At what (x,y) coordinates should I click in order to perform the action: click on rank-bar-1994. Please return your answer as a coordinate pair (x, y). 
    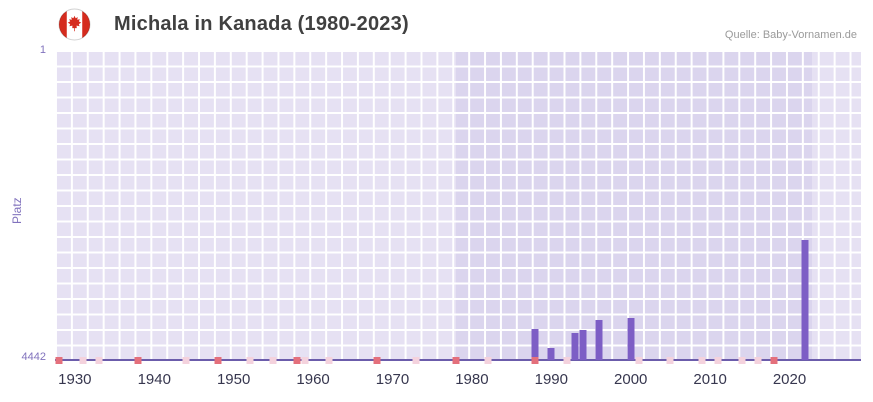
    Looking at the image, I should click on (583, 344).